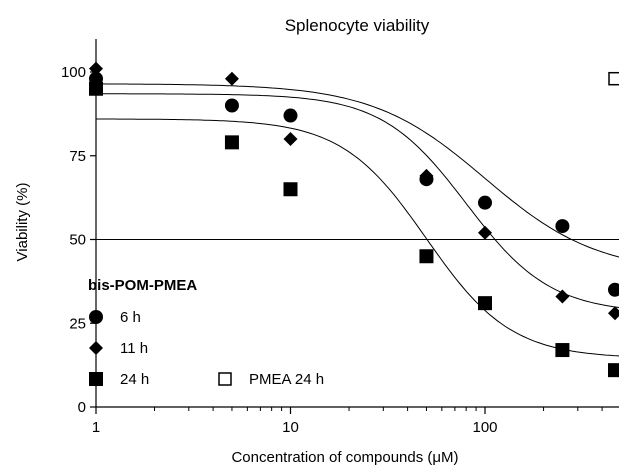 Image resolution: width=619 pixels, height=467 pixels. What do you see at coordinates (77, 240) in the screenshot?
I see `y-tick-label: 50` at bounding box center [77, 240].